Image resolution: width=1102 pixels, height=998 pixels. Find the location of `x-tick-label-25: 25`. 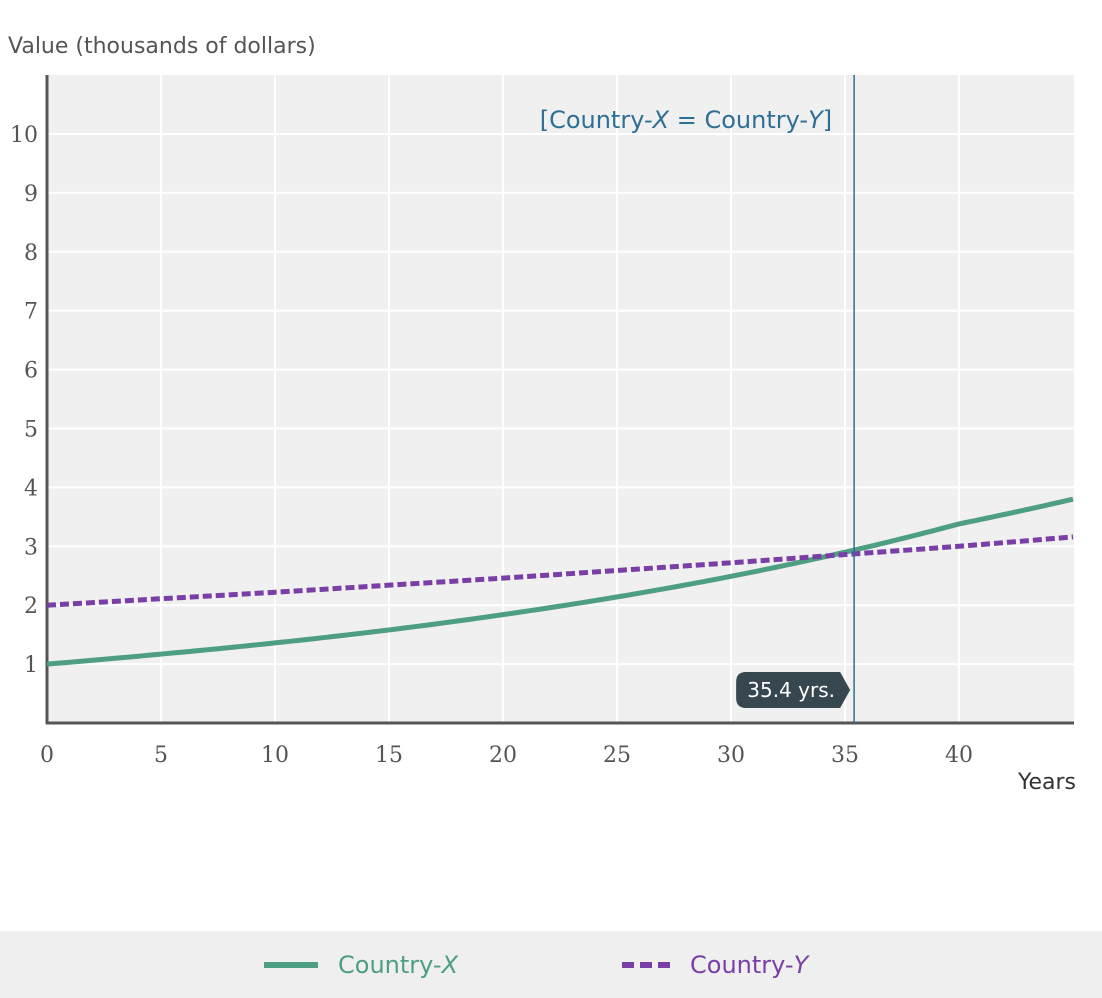

x-tick-label-25: 25 is located at coordinates (617, 755).